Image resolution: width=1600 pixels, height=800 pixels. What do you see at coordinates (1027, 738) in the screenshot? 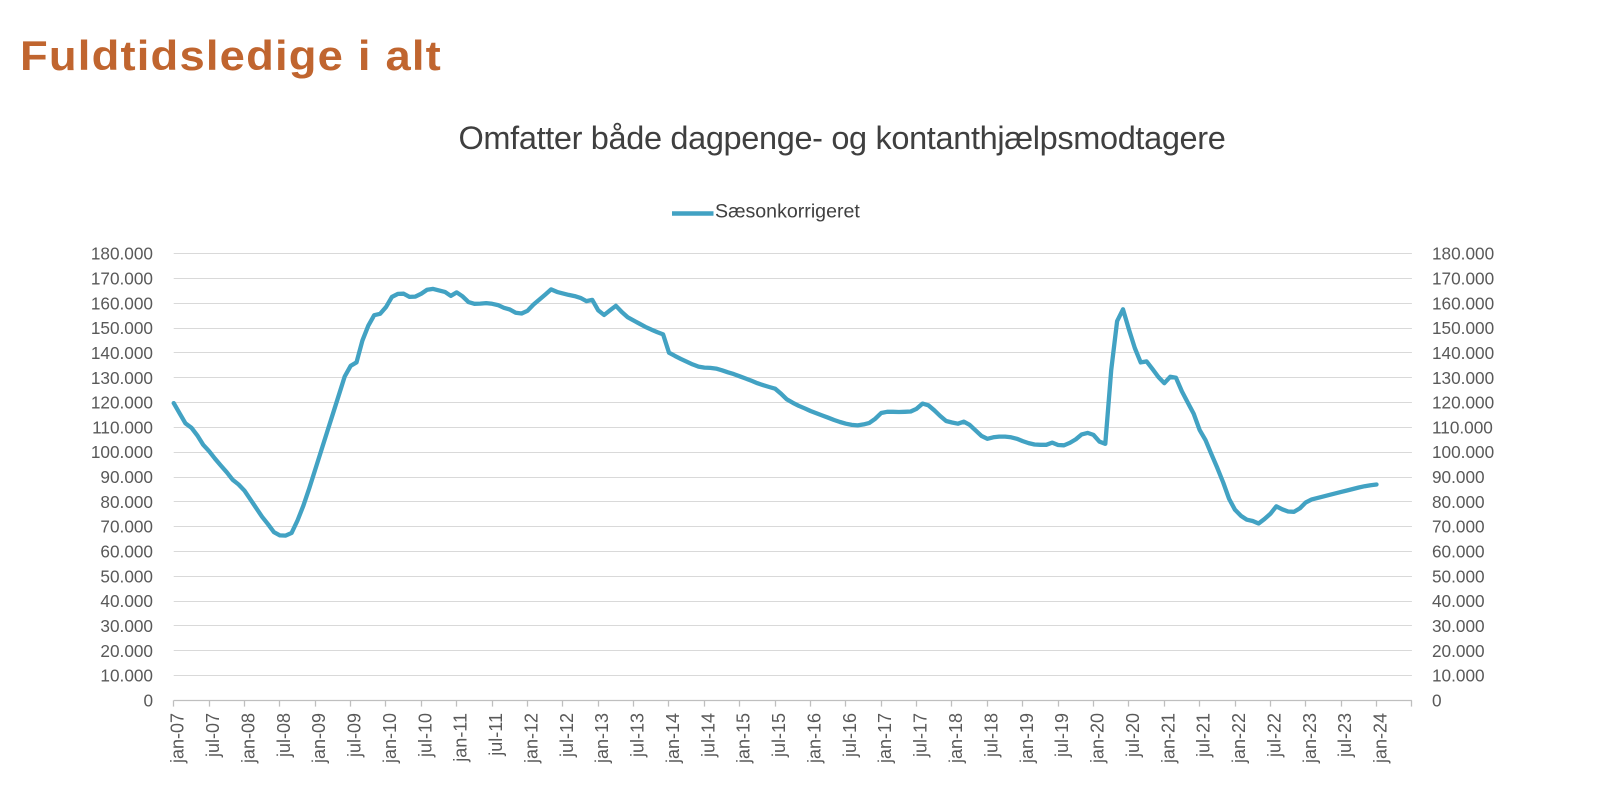
I see `svg-text: jan-19` at bounding box center [1027, 738].